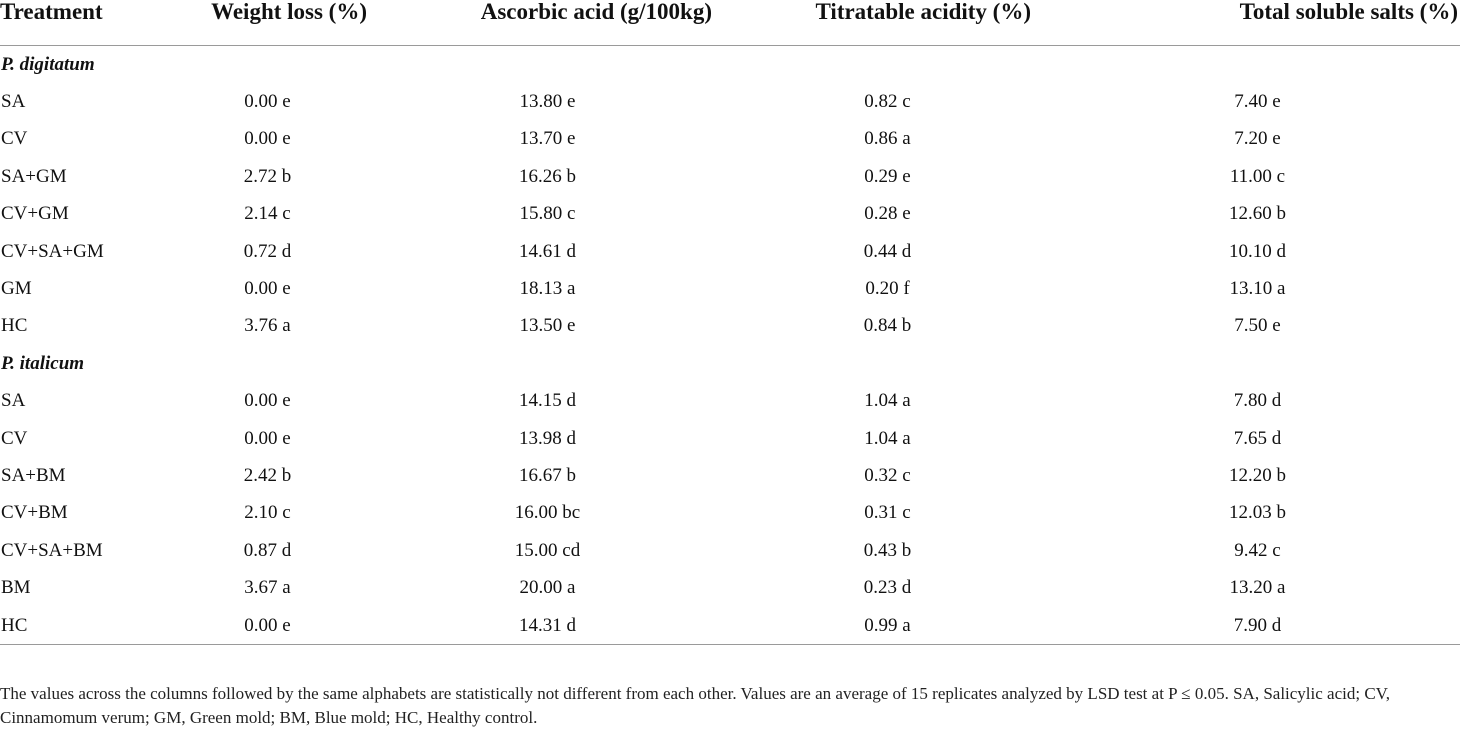 The image size is (1460, 732). I want to click on cell-titratable-acidity: 0.44 d, so click(887, 251).